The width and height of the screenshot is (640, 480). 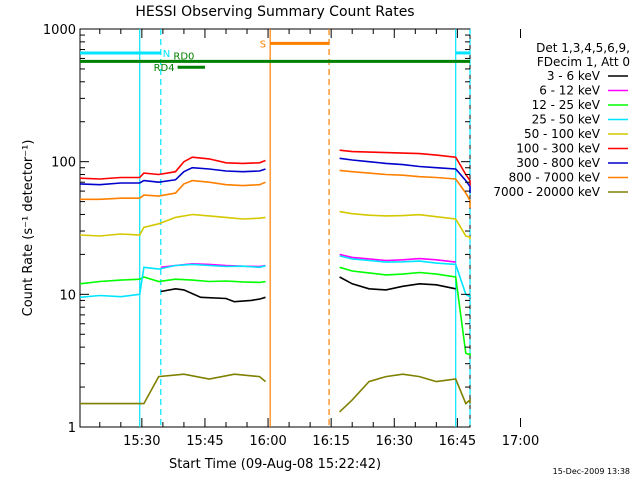 What do you see at coordinates (59, 30) in the screenshot?
I see `y-tick-label: 1000` at bounding box center [59, 30].